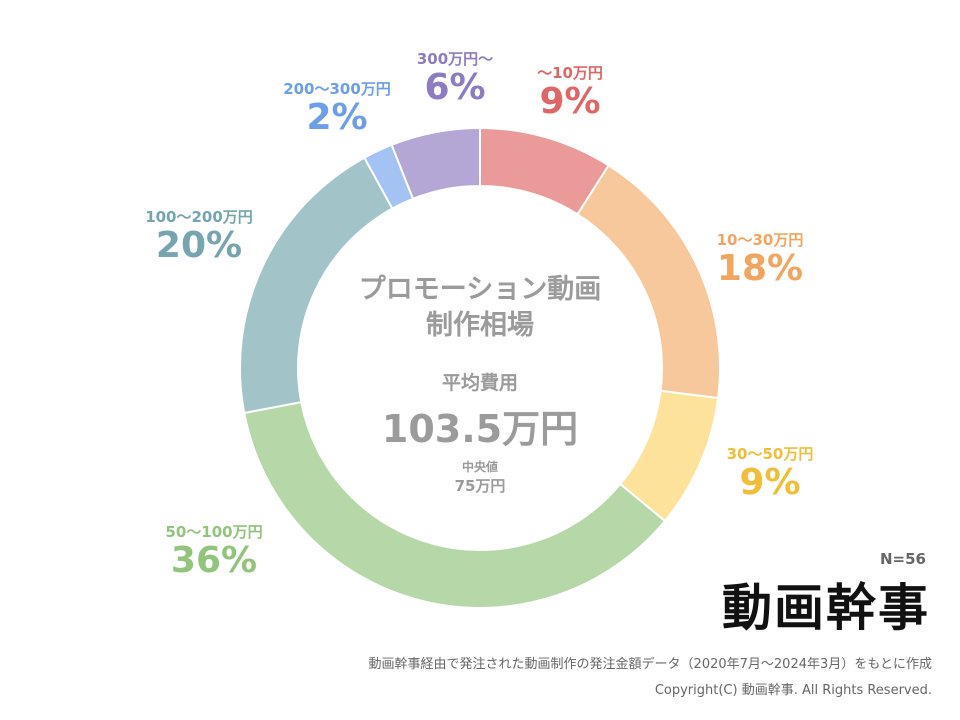 The image size is (960, 720). I want to click on logo: 動画幹事, so click(826, 604).